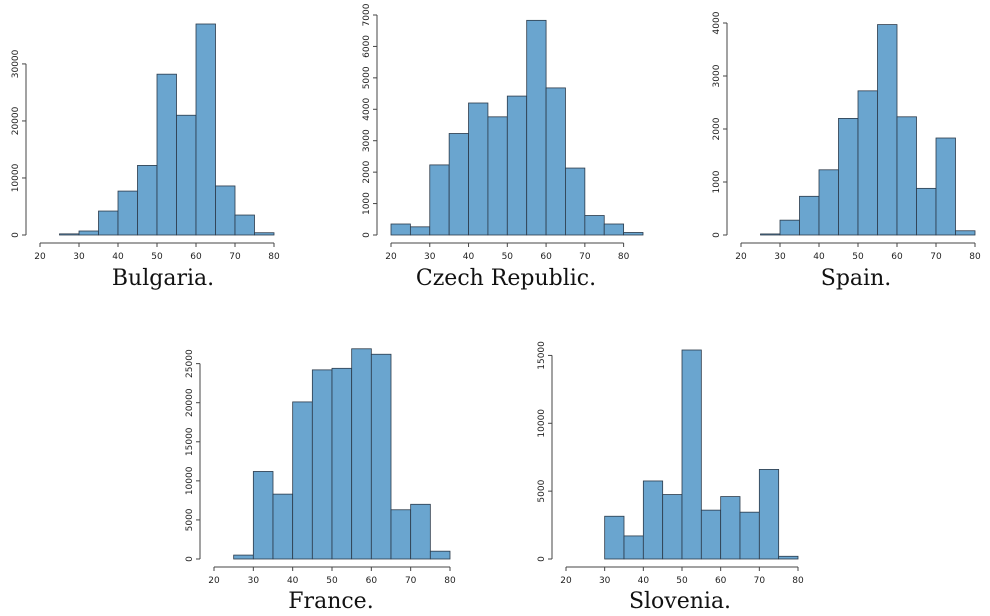 Image resolution: width=990 pixels, height=616 pixels. What do you see at coordinates (506, 278) in the screenshot?
I see `chart-title: Czech Republic.` at bounding box center [506, 278].